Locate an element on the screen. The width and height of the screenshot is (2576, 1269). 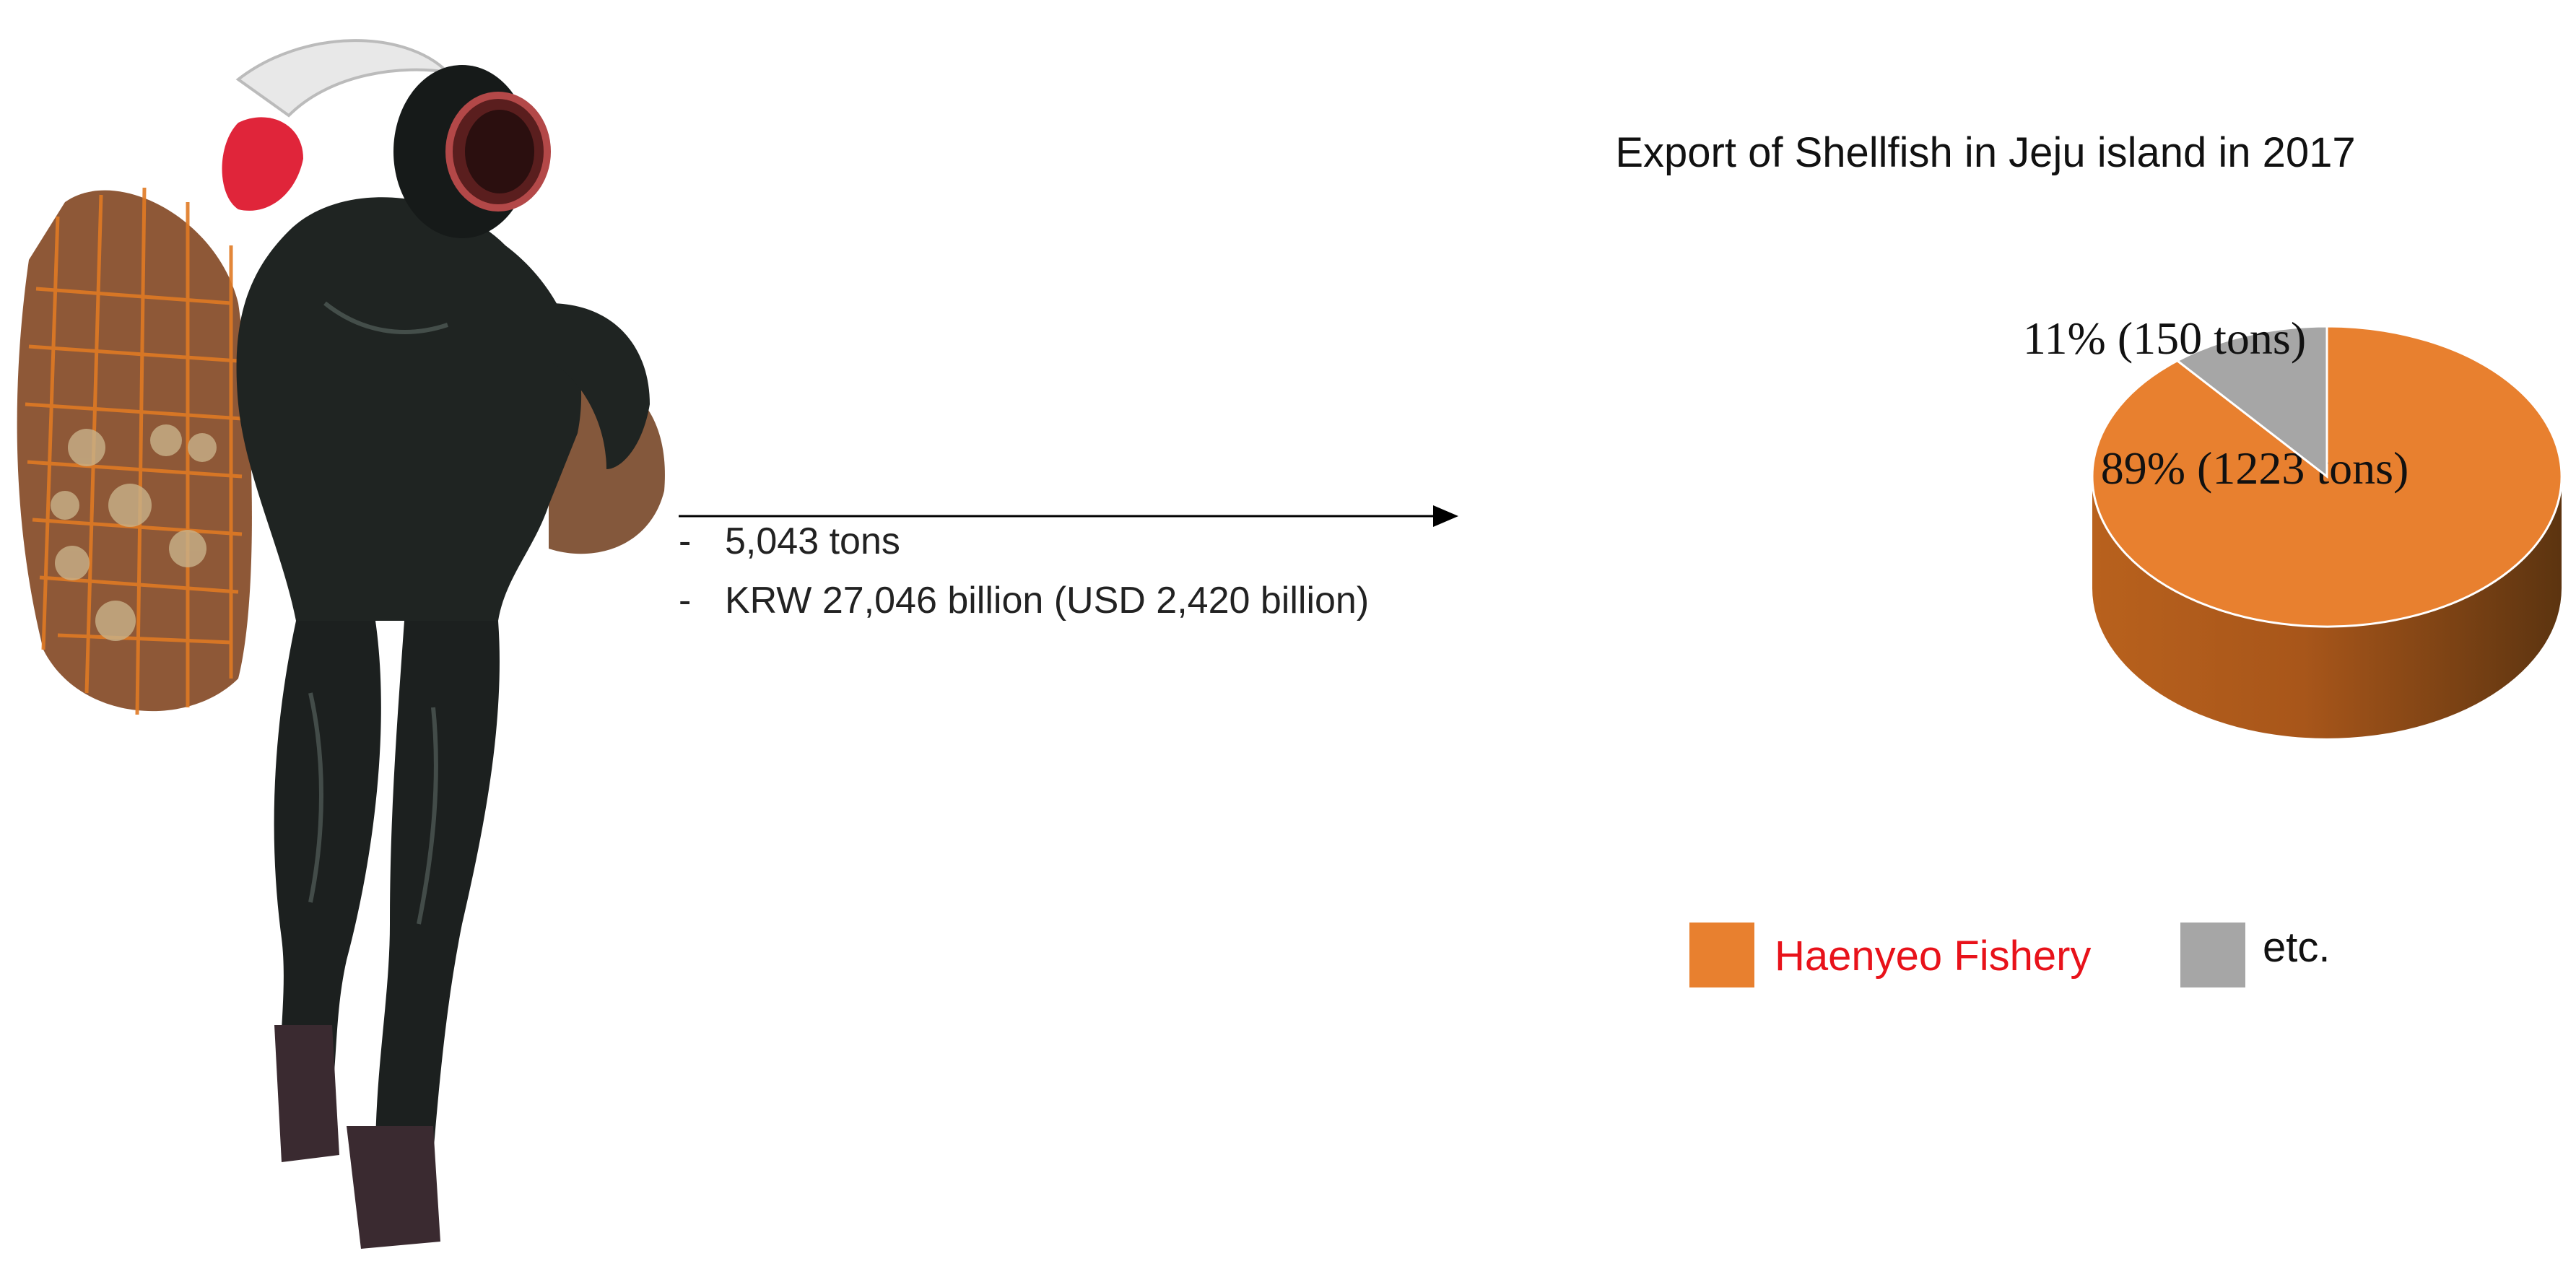
legend-label-haenyeo: Haenyeo Fishery is located at coordinates (1933, 956).